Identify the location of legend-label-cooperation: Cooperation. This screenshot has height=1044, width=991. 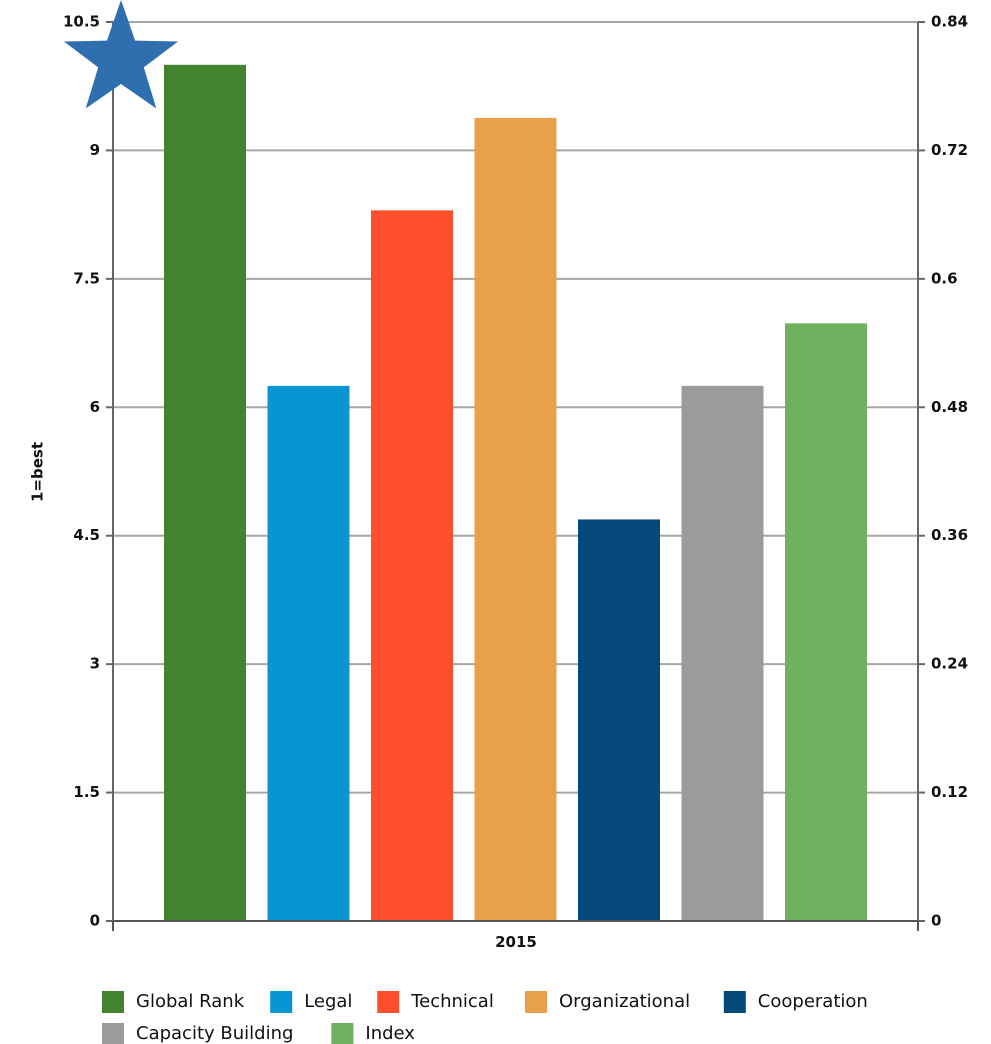
(813, 1001).